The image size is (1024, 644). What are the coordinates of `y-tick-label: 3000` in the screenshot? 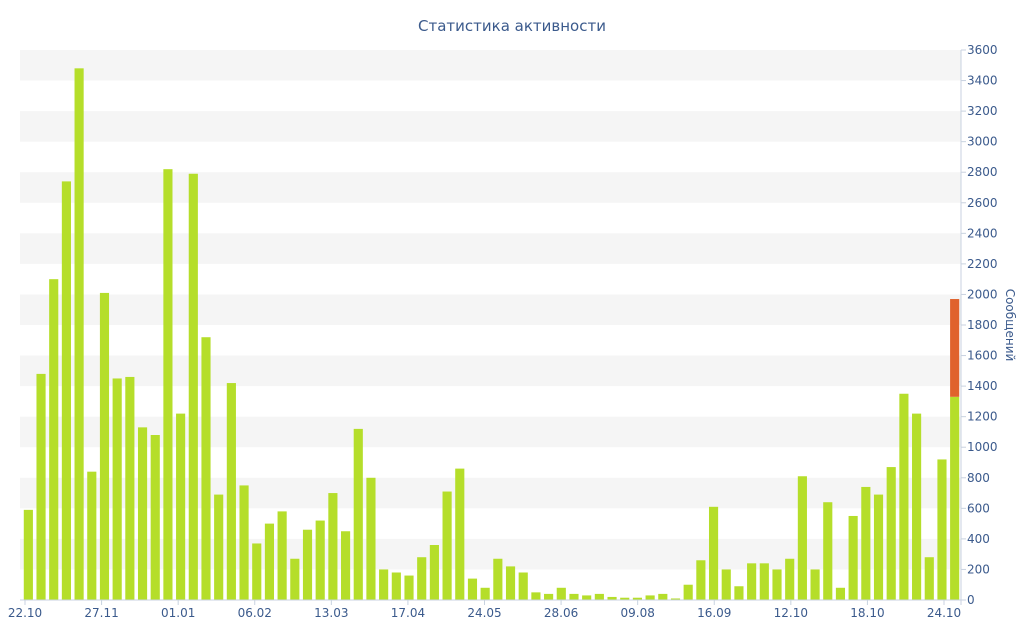 It's located at (982, 142).